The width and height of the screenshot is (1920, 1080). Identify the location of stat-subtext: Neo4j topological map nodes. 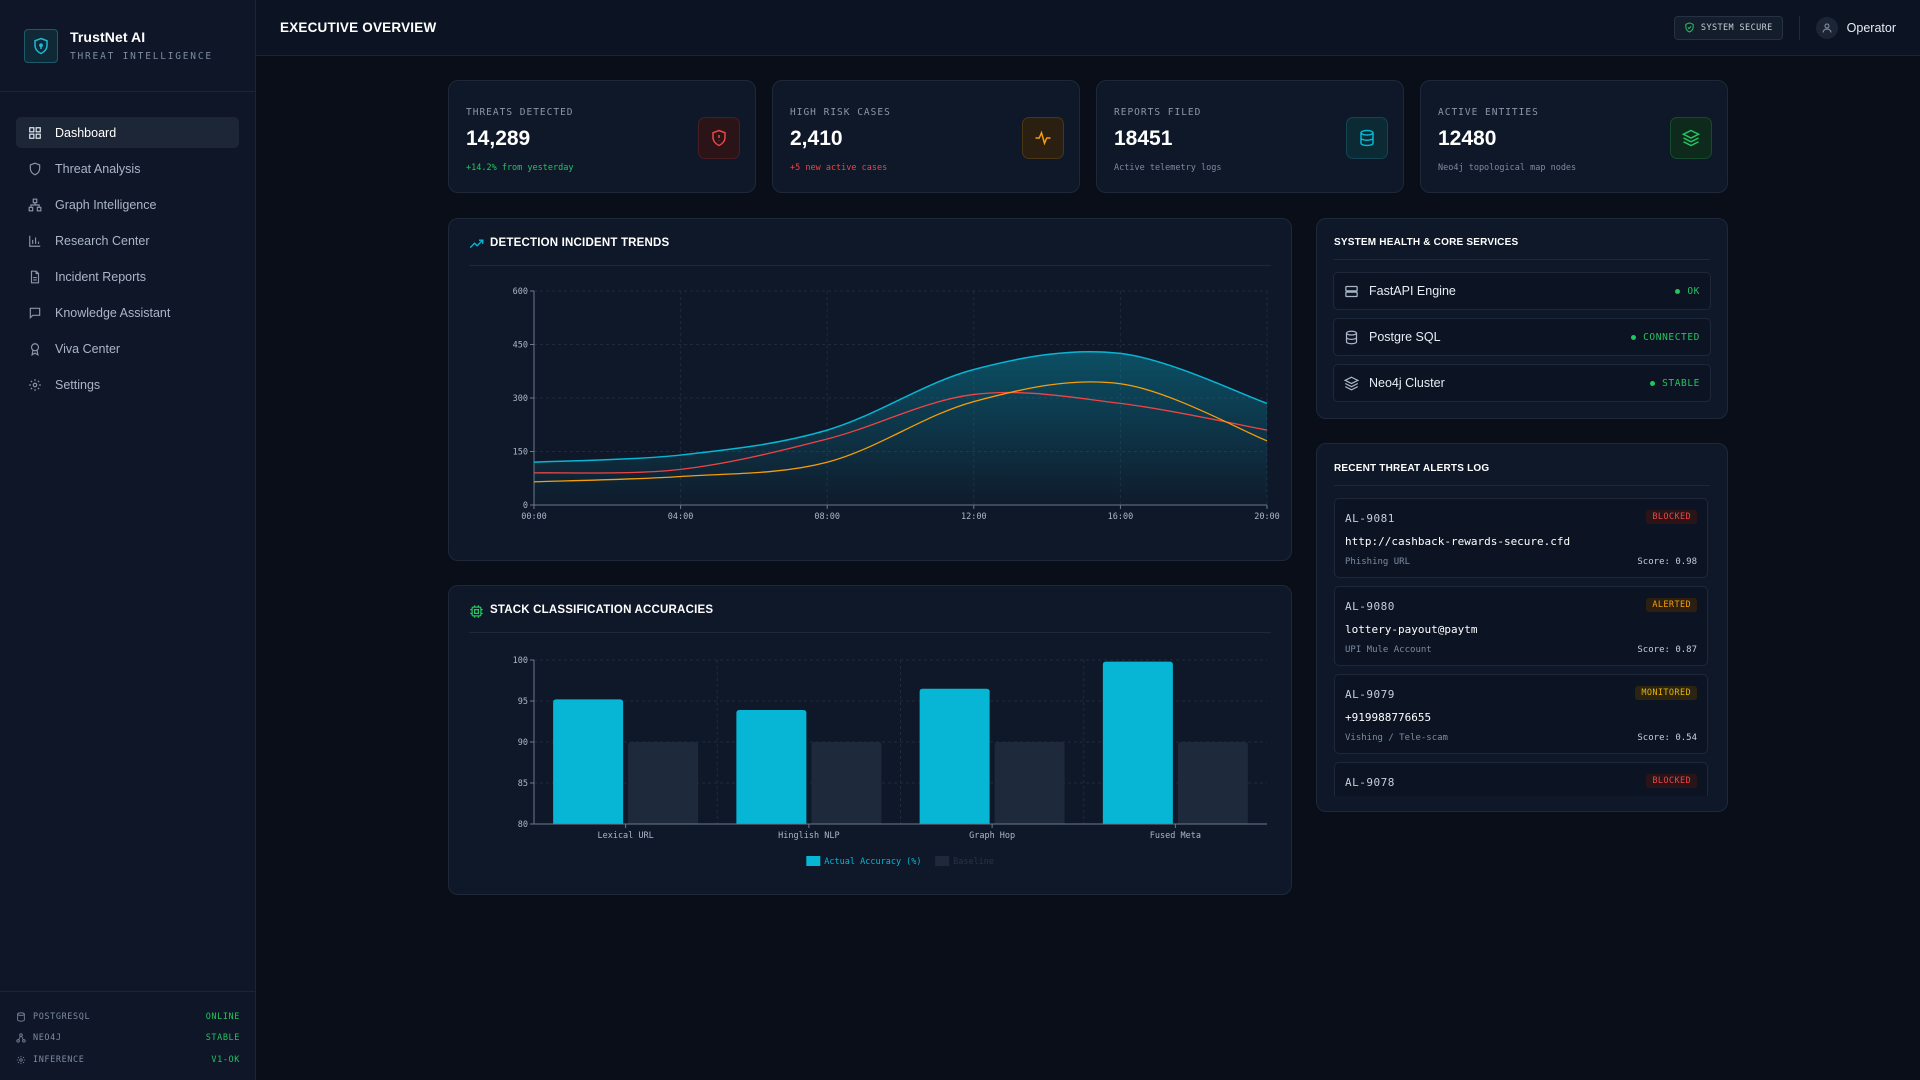
(1507, 168).